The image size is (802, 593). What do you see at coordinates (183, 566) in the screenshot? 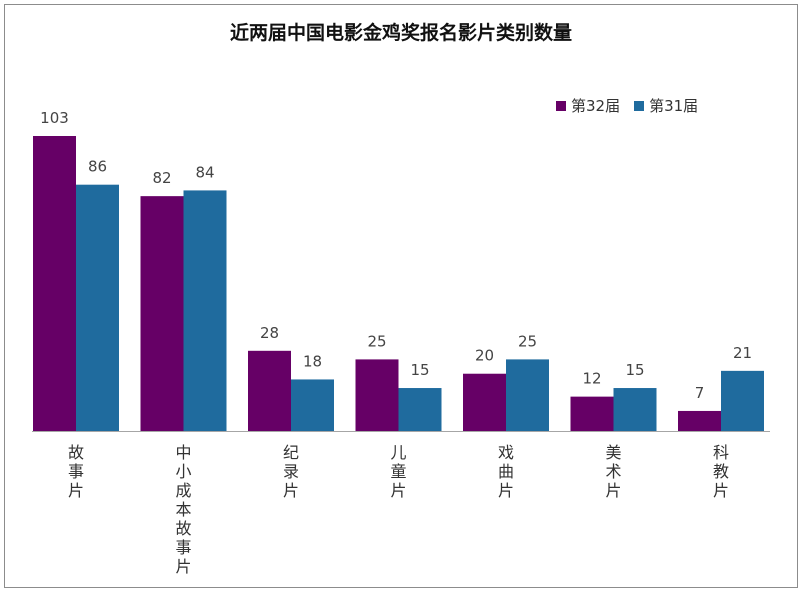
I see `category-label-1-char-6: 片` at bounding box center [183, 566].